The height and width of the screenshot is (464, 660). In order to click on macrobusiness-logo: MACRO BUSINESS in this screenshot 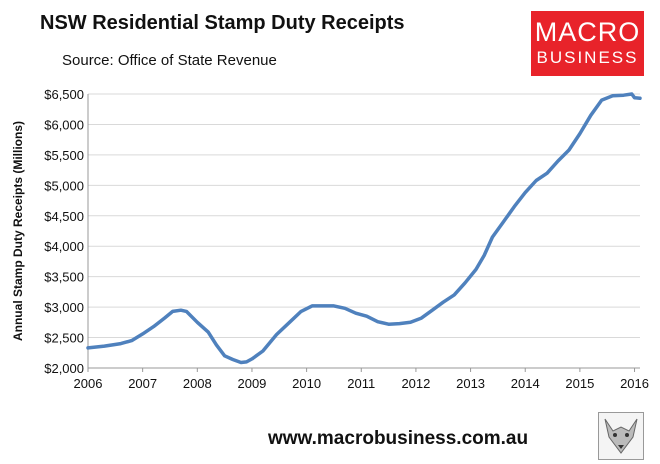, I will do `click(587, 43)`.